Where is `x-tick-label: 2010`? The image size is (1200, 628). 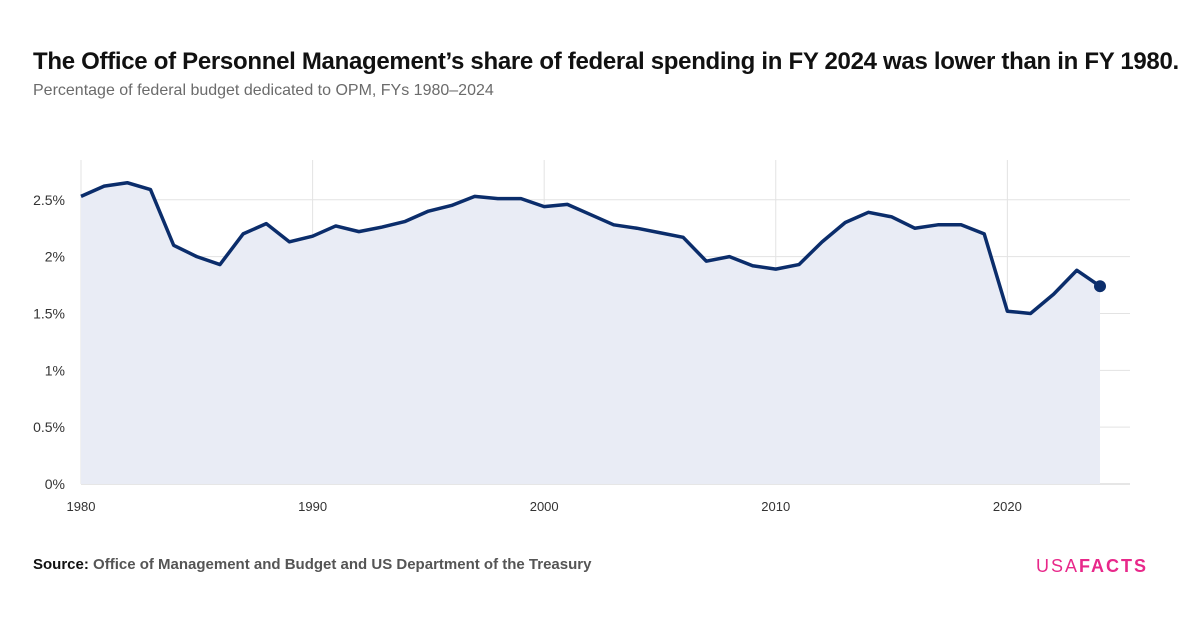
x-tick-label: 2010 is located at coordinates (775, 506).